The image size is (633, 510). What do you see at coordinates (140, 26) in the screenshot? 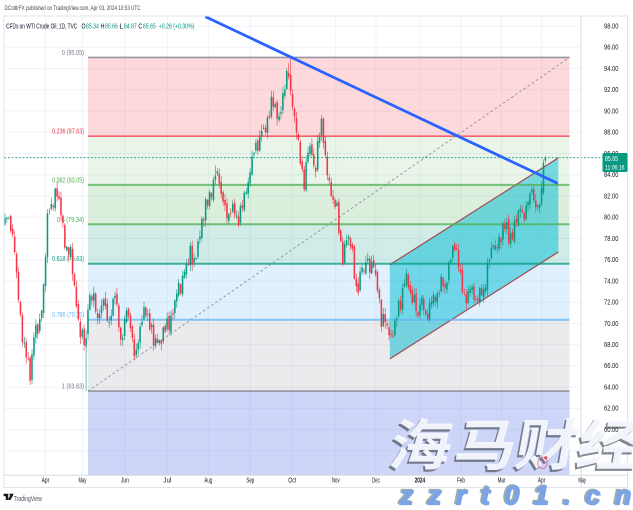
I see `svg-text: C` at bounding box center [140, 26].